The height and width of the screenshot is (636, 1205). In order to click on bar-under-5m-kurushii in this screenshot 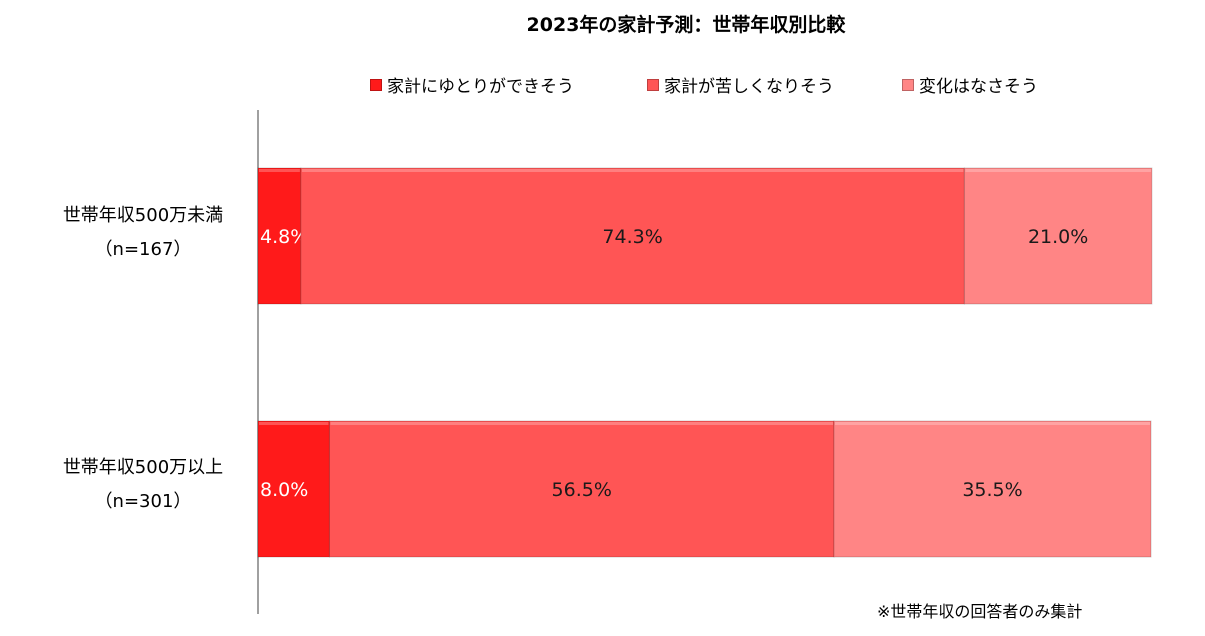, I will do `click(632, 236)`.